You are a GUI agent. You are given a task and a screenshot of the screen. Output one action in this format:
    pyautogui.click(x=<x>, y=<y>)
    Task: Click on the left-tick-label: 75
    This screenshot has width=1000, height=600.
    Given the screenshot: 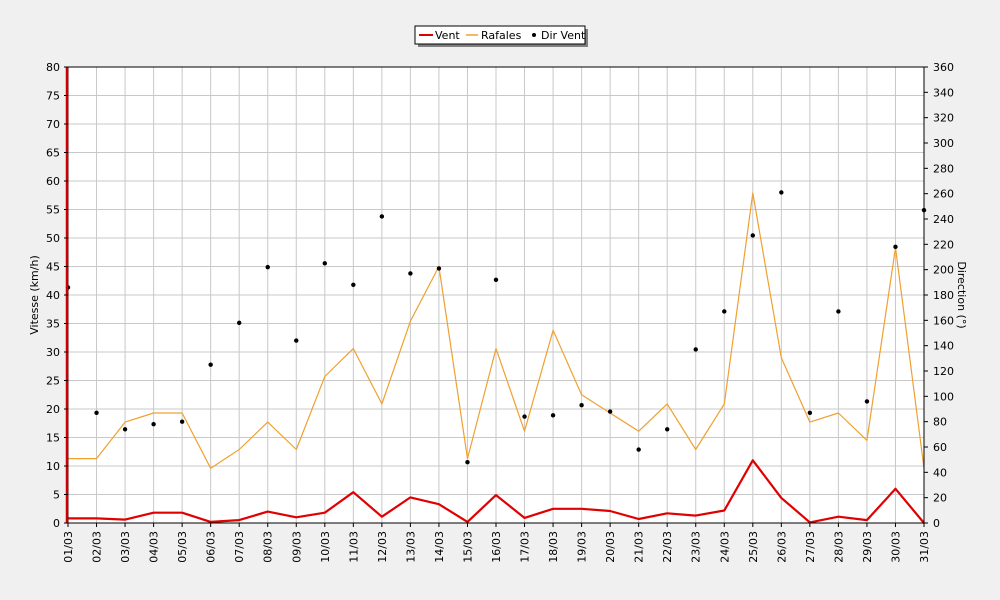 What is the action you would take?
    pyautogui.click(x=53, y=96)
    